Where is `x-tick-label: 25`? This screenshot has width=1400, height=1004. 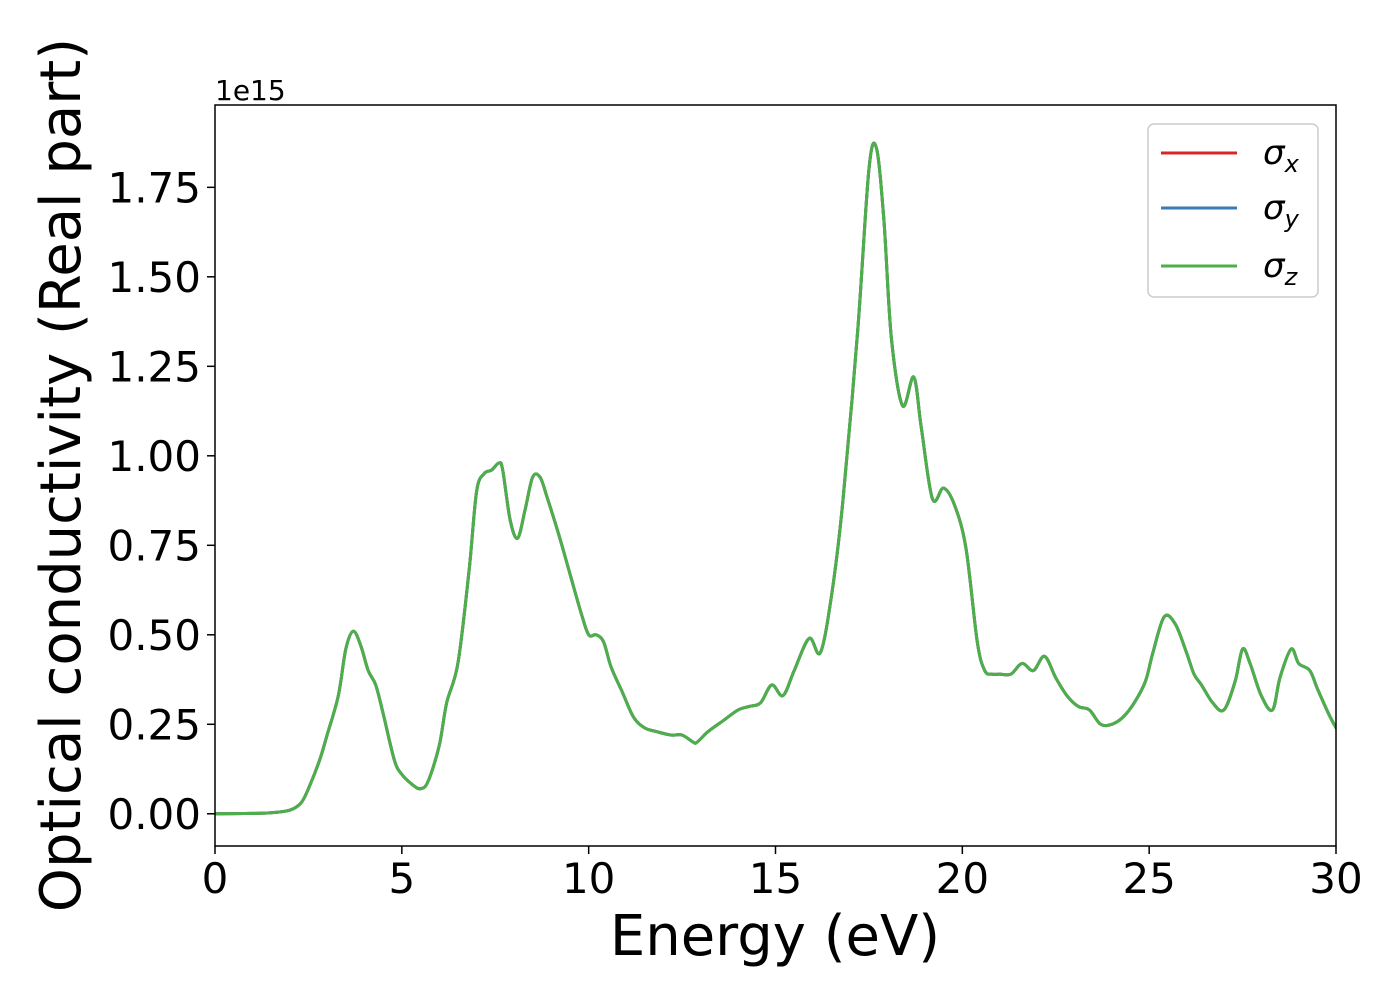 x-tick-label: 25 is located at coordinates (1148, 878).